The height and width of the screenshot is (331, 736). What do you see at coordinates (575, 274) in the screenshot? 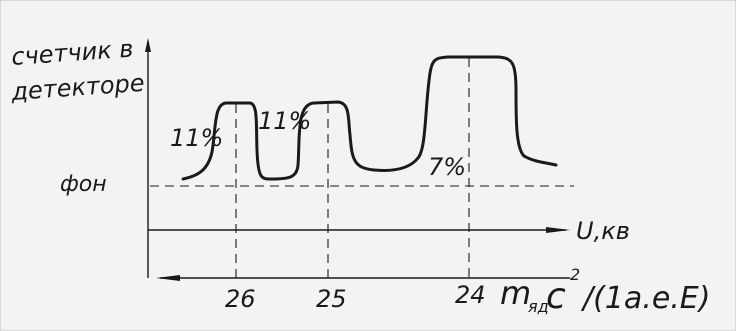
I see `mass-axis-label-exp: 2` at bounding box center [575, 274].